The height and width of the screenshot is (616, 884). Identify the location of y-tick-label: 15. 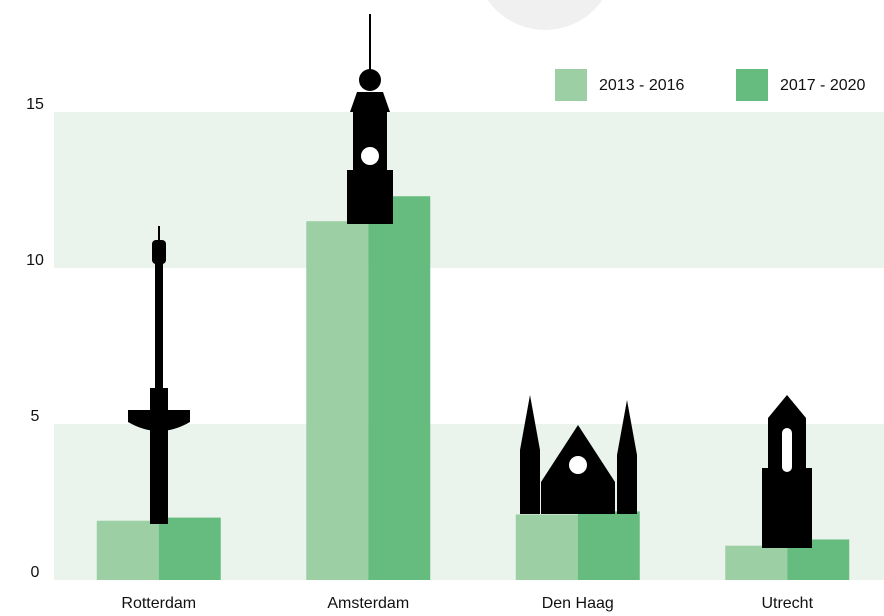
(35, 104).